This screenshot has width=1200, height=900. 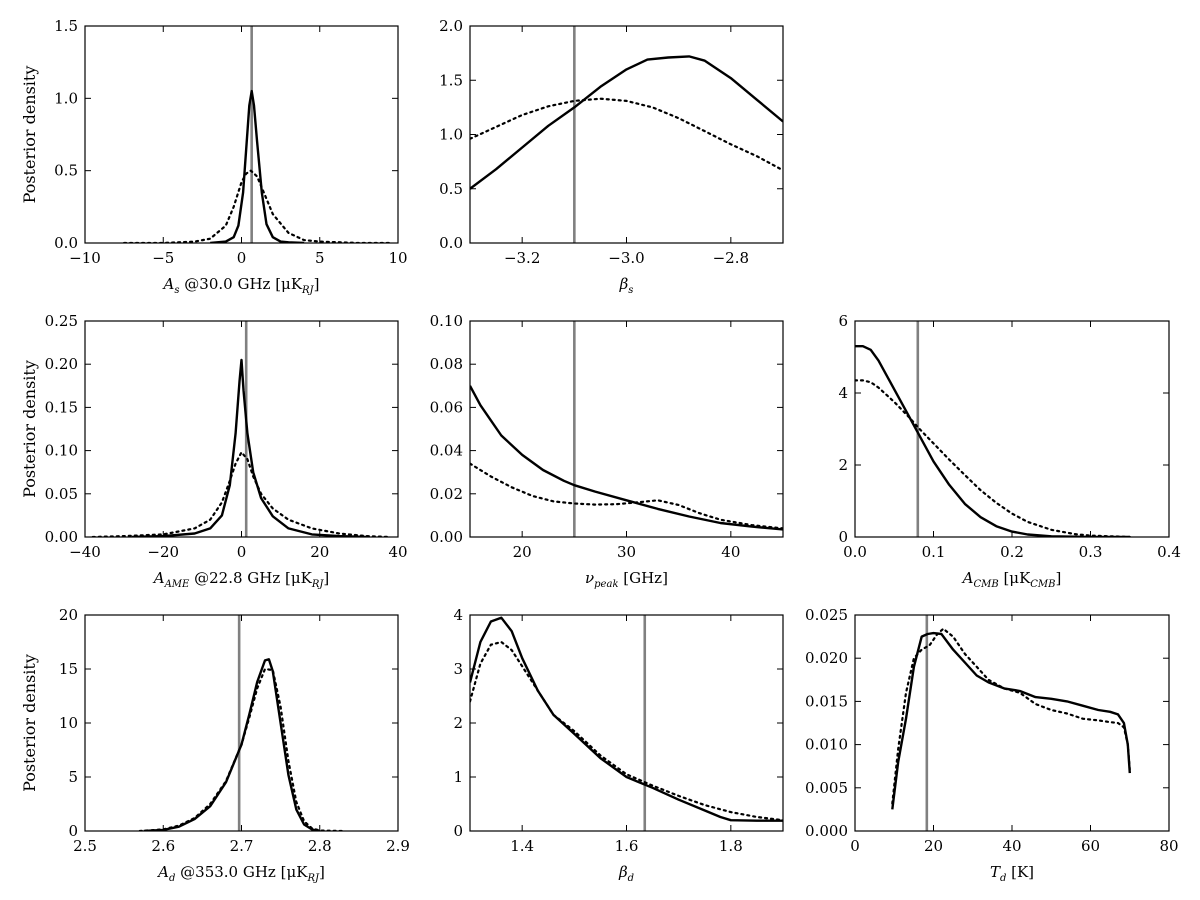 What do you see at coordinates (446, 537) in the screenshot?
I see `y-tick-label: 0.00` at bounding box center [446, 537].